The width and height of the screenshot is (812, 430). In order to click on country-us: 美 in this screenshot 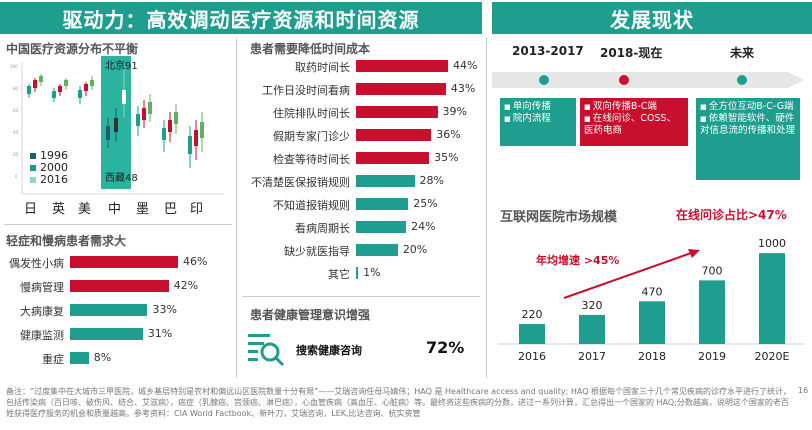, I will do `click(85, 209)`.